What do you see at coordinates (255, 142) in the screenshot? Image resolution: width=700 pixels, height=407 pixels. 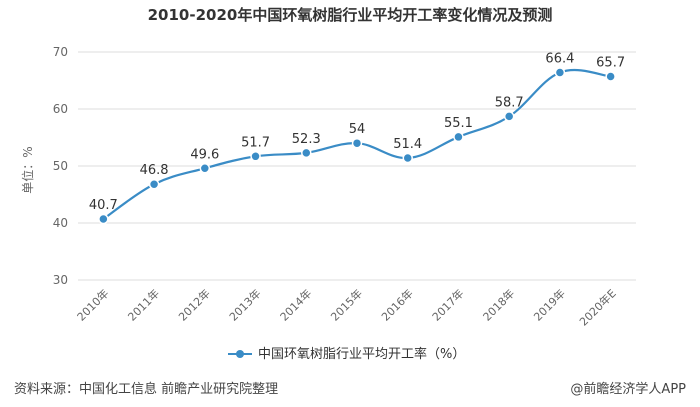 I see `data-label: 51.7` at bounding box center [255, 142].